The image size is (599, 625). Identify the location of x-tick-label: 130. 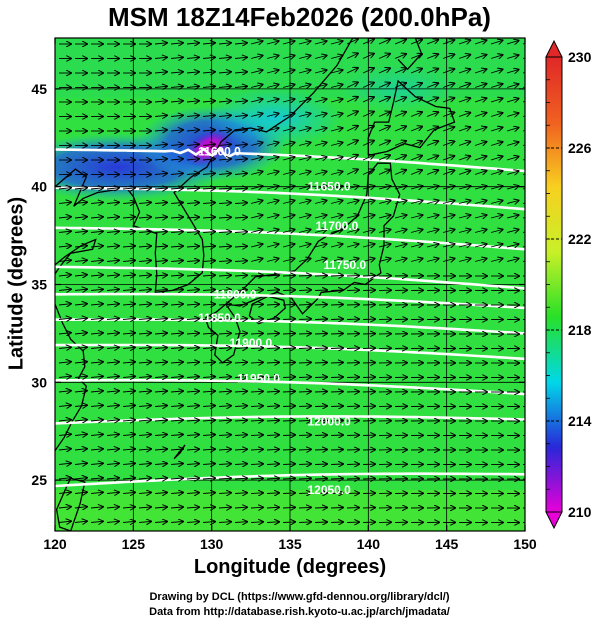
(212, 544).